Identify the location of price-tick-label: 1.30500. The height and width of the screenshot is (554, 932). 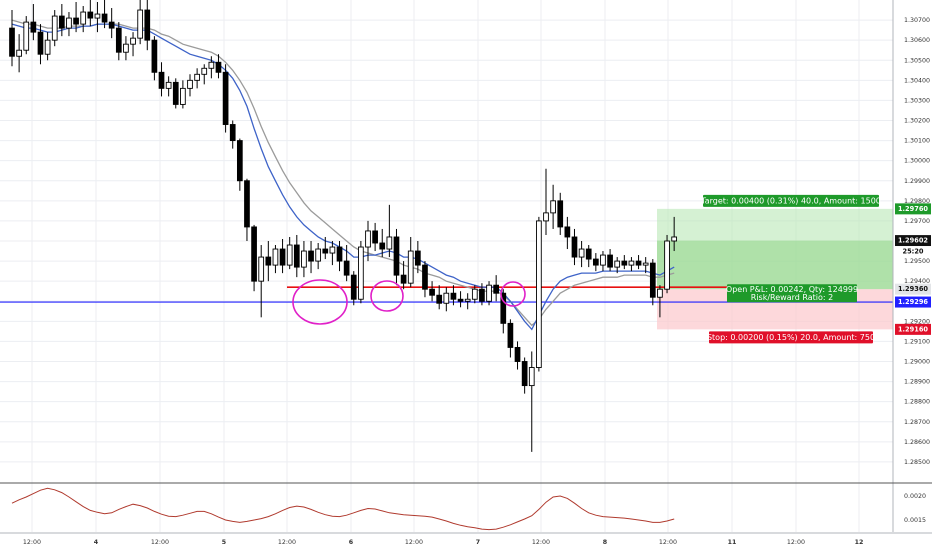
(917, 60).